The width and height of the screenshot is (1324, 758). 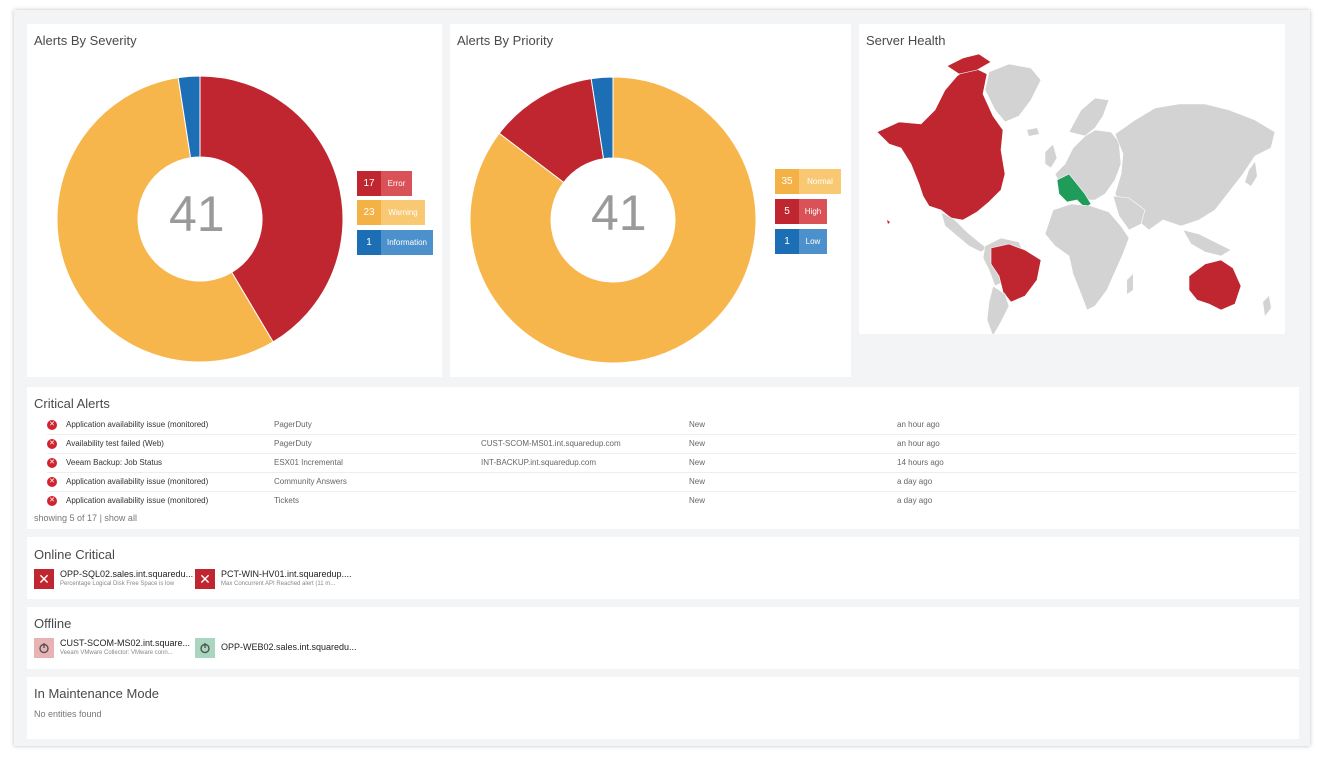 What do you see at coordinates (969, 64) in the screenshot?
I see `map-region-arctic-islands` at bounding box center [969, 64].